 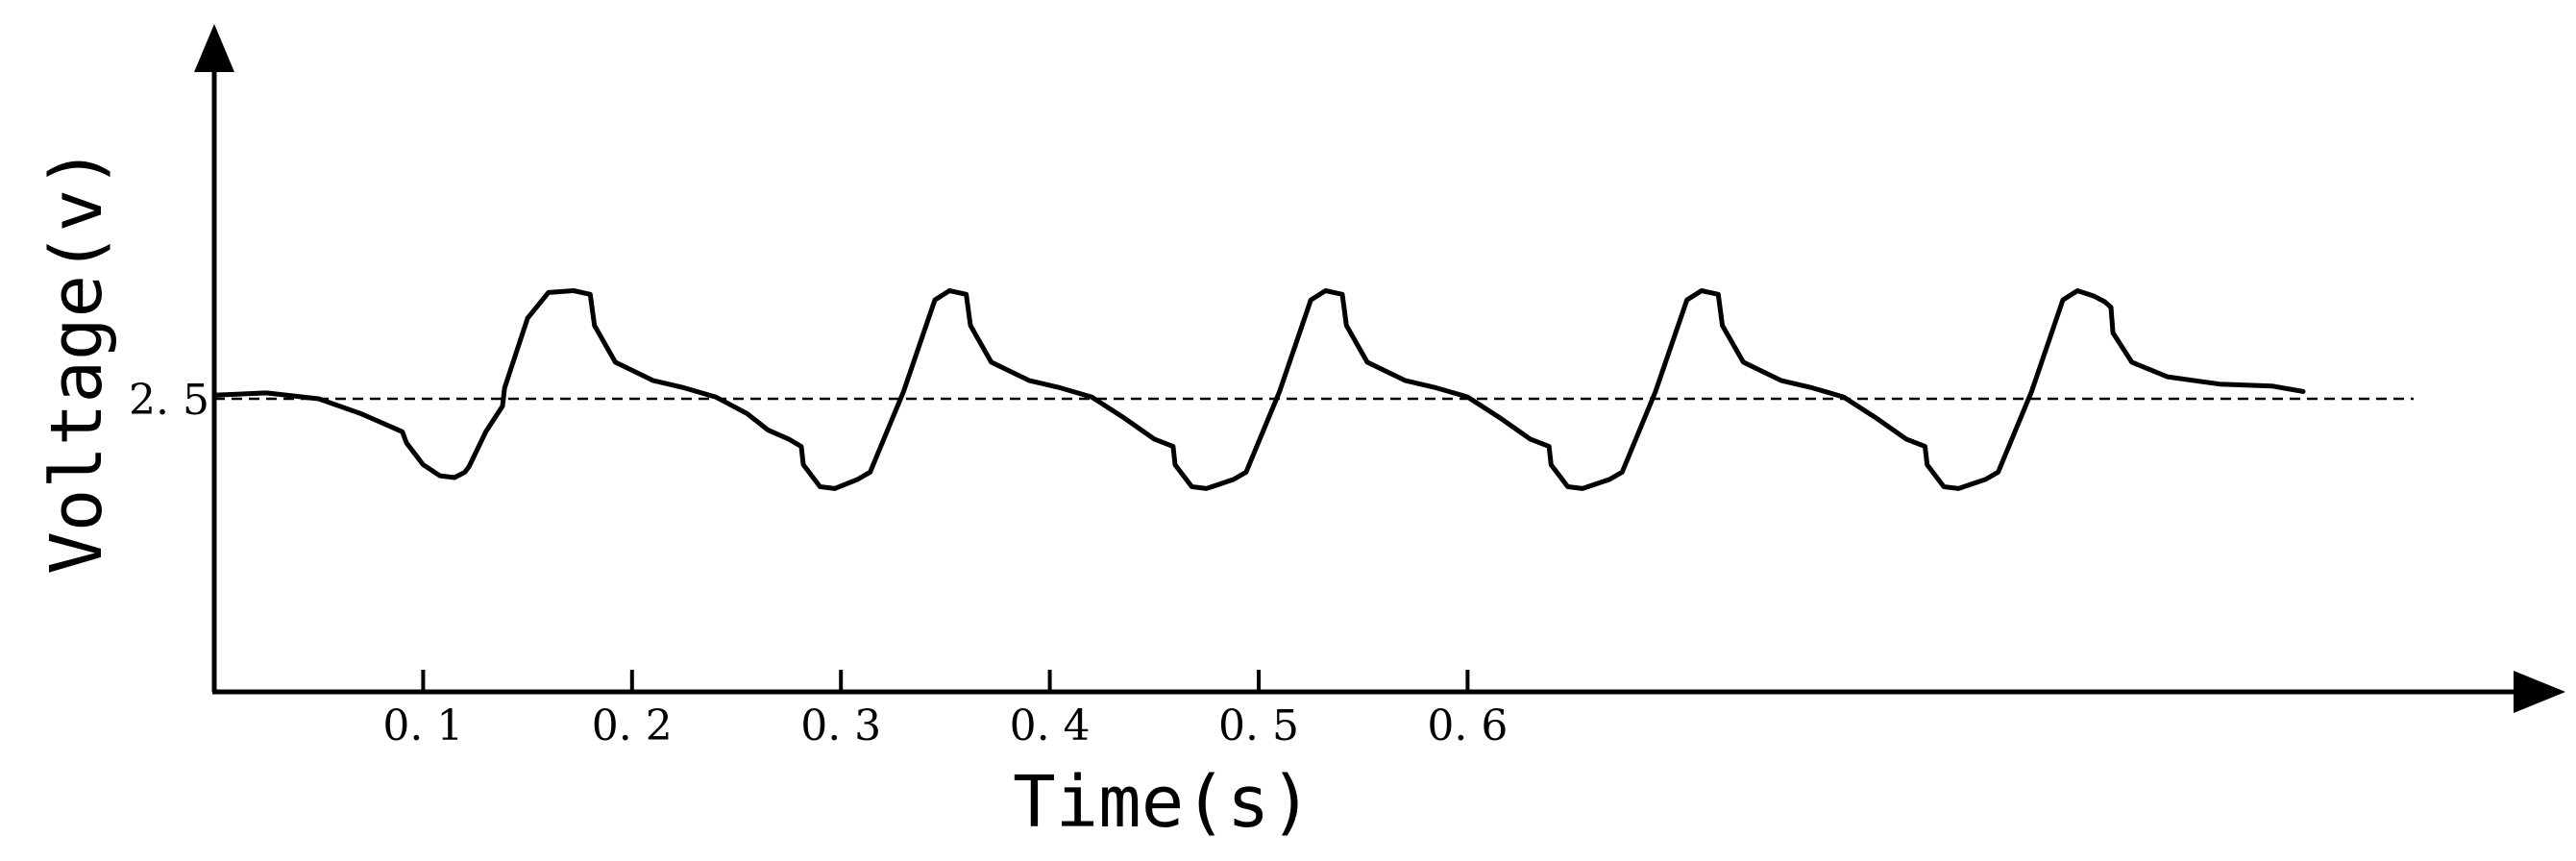 I want to click on x-tick-label: 0. 4, so click(x=1050, y=726).